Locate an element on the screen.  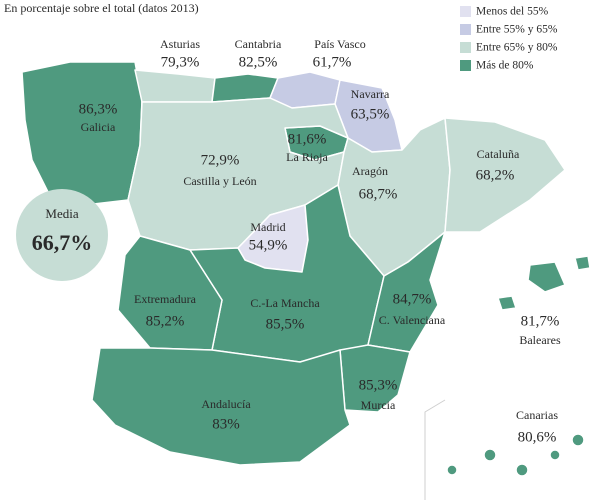
region-value: 81,7% is located at coordinates (540, 321).